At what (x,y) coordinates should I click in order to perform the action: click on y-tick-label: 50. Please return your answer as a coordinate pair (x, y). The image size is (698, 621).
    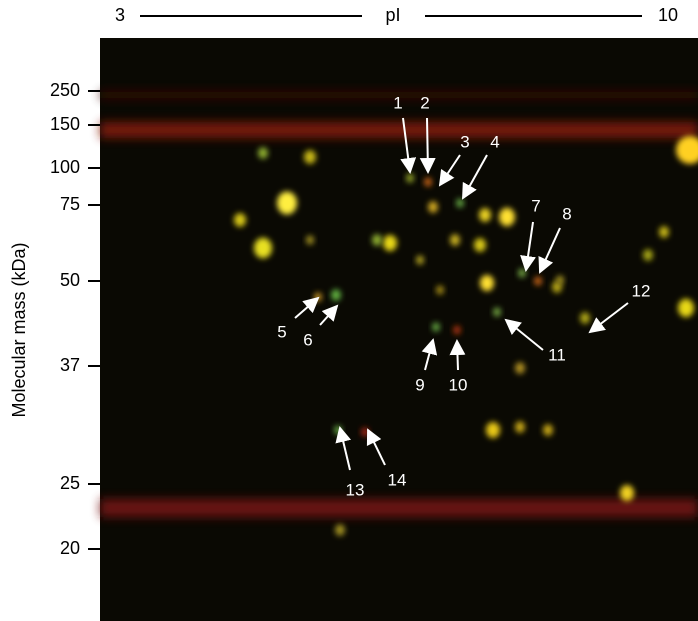
    Looking at the image, I should click on (70, 280).